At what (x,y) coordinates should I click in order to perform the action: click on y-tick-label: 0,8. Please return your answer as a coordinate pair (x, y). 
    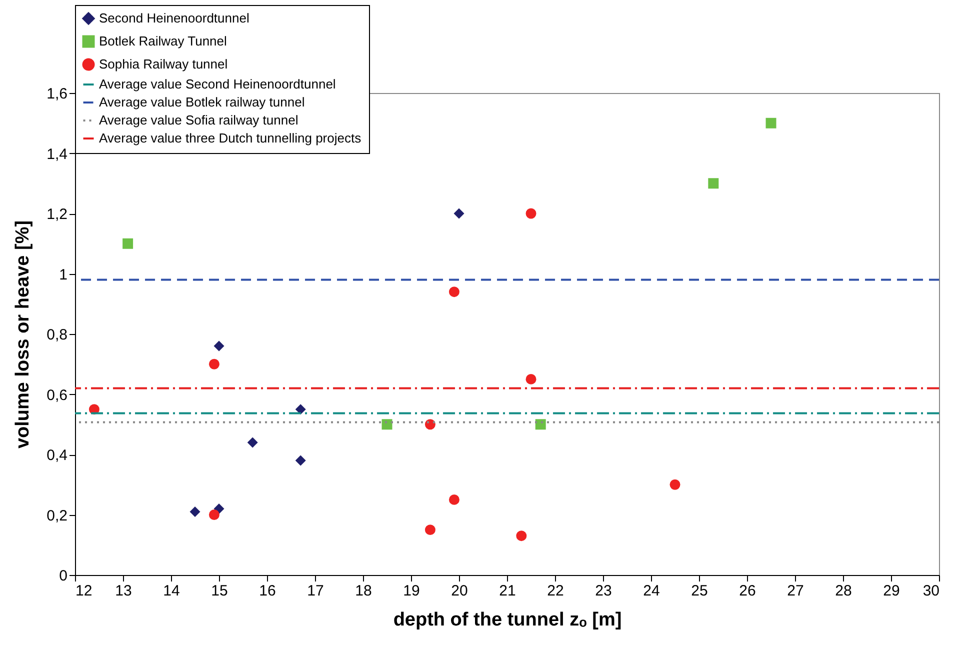
    Looking at the image, I should click on (57, 335).